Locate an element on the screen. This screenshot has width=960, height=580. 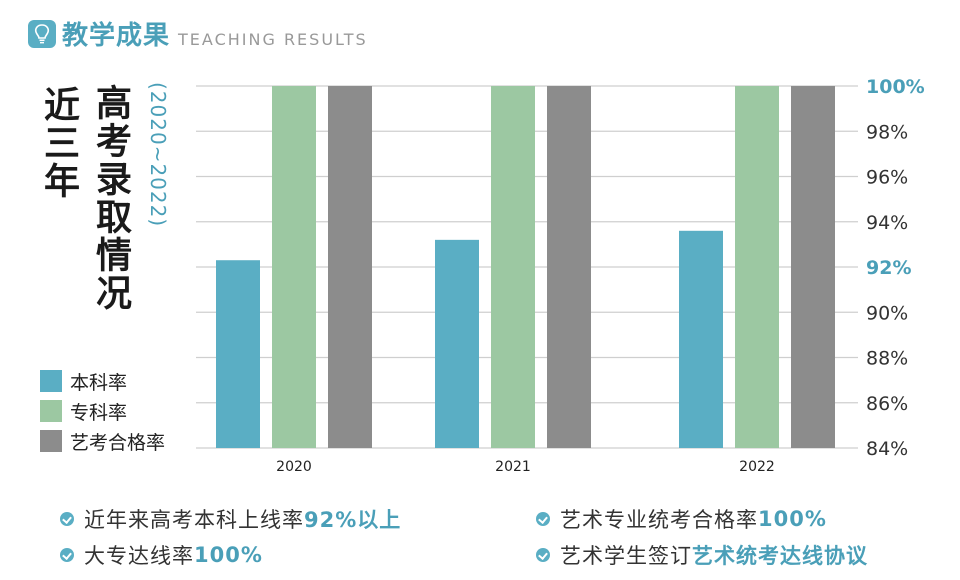
y-tick-label: 94% is located at coordinates (887, 223).